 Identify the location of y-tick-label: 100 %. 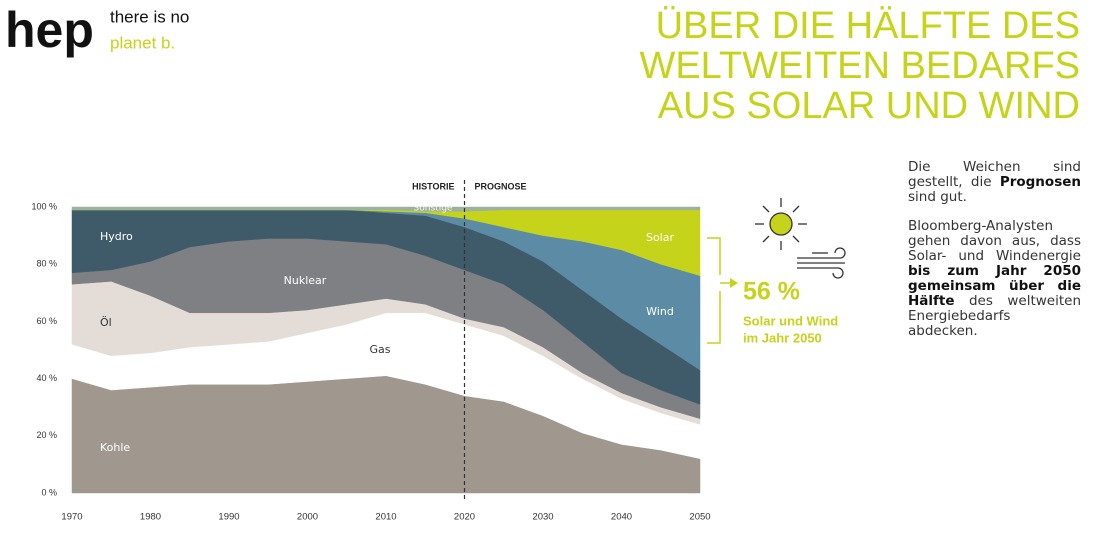
(44, 206).